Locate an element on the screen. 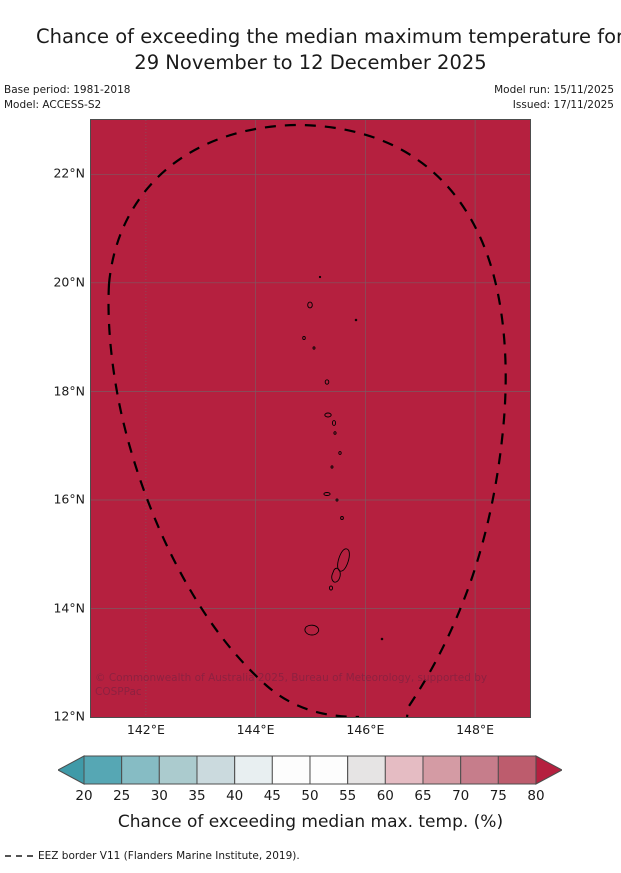 This screenshot has width=621, height=873. colorbar-tick-20: 20 is located at coordinates (84, 796).